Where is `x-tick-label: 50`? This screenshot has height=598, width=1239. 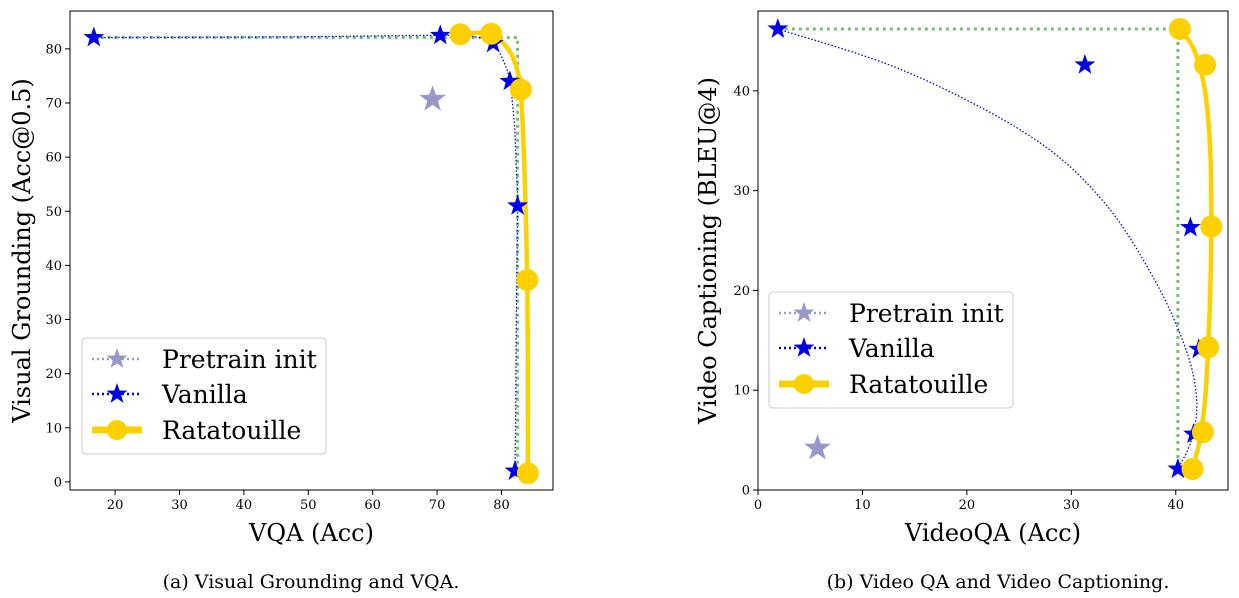 x-tick-label: 50 is located at coordinates (308, 505).